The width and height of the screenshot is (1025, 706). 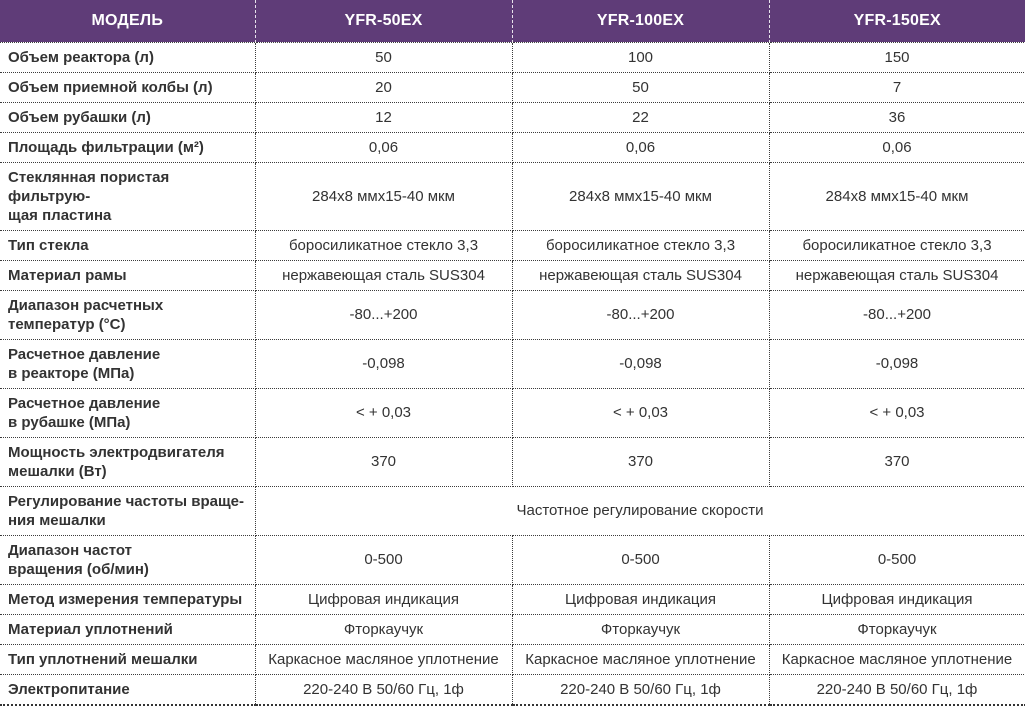 I want to click on model-header-cell: МОДЕЛЬ, so click(x=128, y=21).